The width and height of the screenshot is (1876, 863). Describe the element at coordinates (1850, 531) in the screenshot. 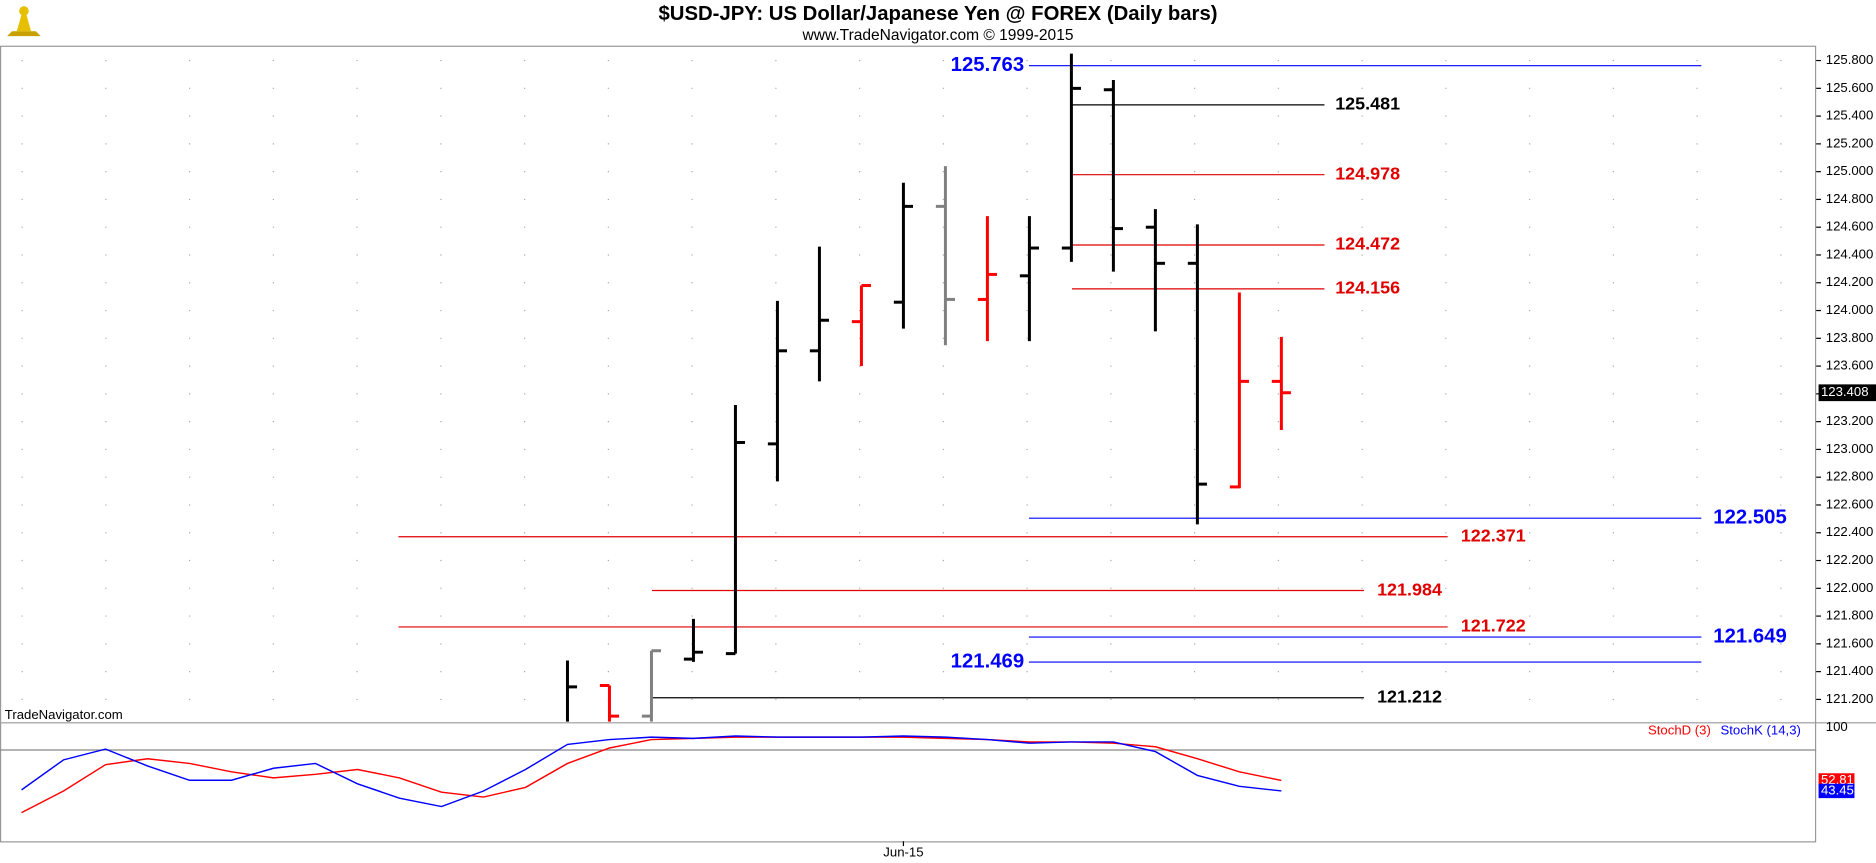

I see `y-tick-label: 122.400` at that location.